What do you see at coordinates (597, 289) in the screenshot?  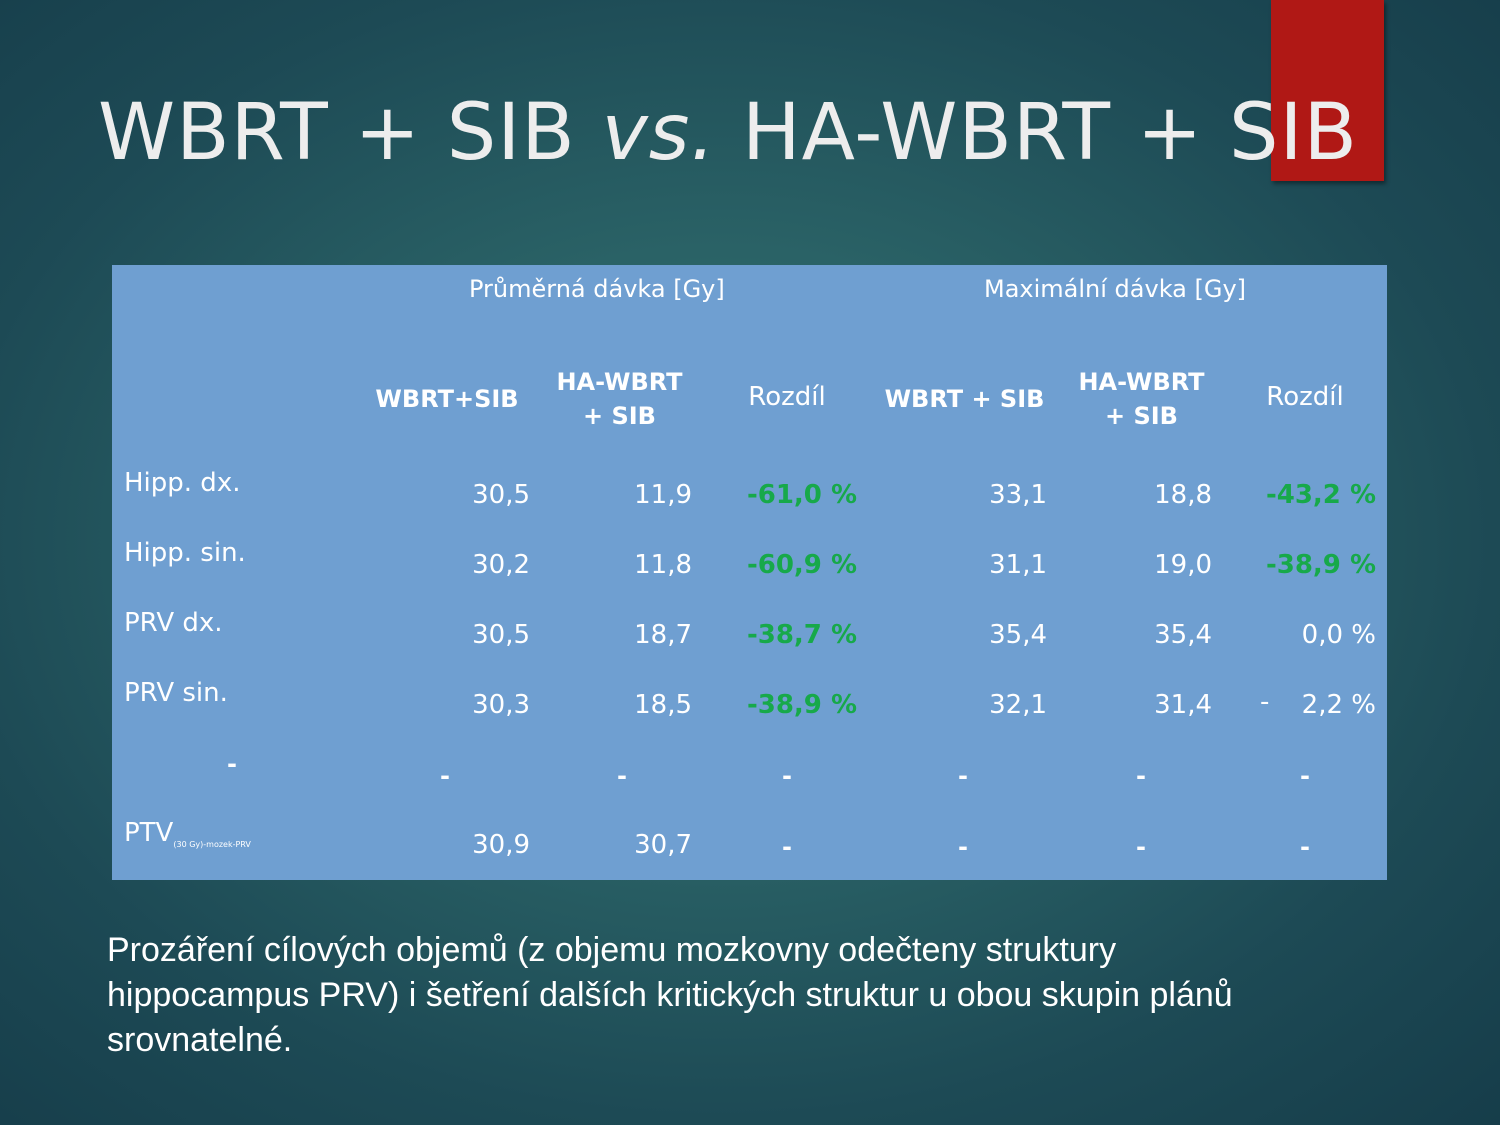 I see `group-header-mean: Průměrná dávka [Gy]` at bounding box center [597, 289].